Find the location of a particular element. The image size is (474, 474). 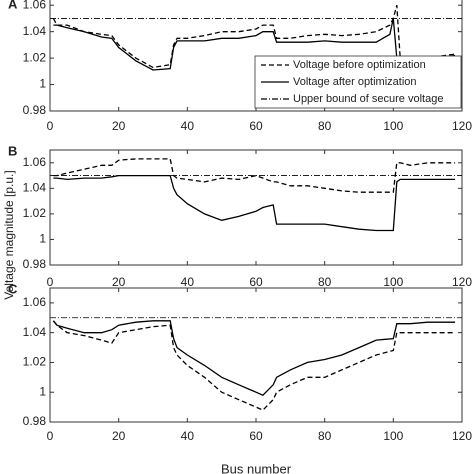

legend-label: Voltage before optimization is located at coordinates (359, 65).